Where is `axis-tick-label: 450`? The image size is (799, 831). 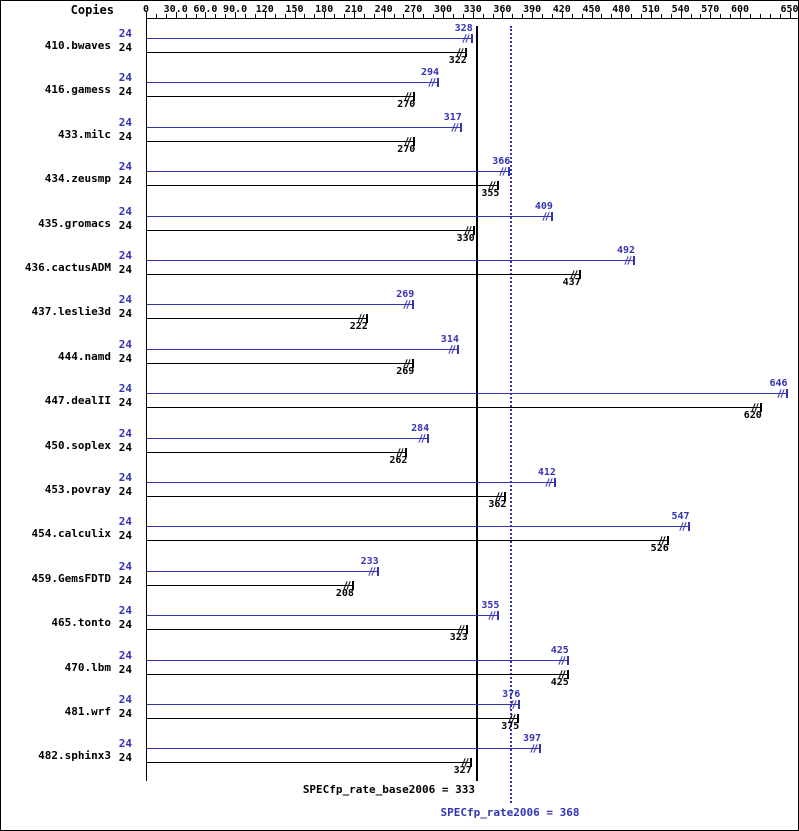 axis-tick-label: 450 is located at coordinates (591, 9).